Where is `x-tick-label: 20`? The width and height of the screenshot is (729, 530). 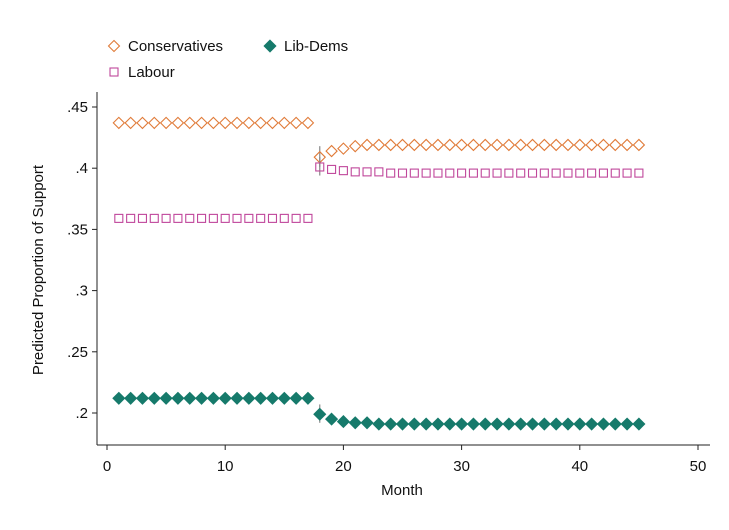
x-tick-label: 20 is located at coordinates (343, 466).